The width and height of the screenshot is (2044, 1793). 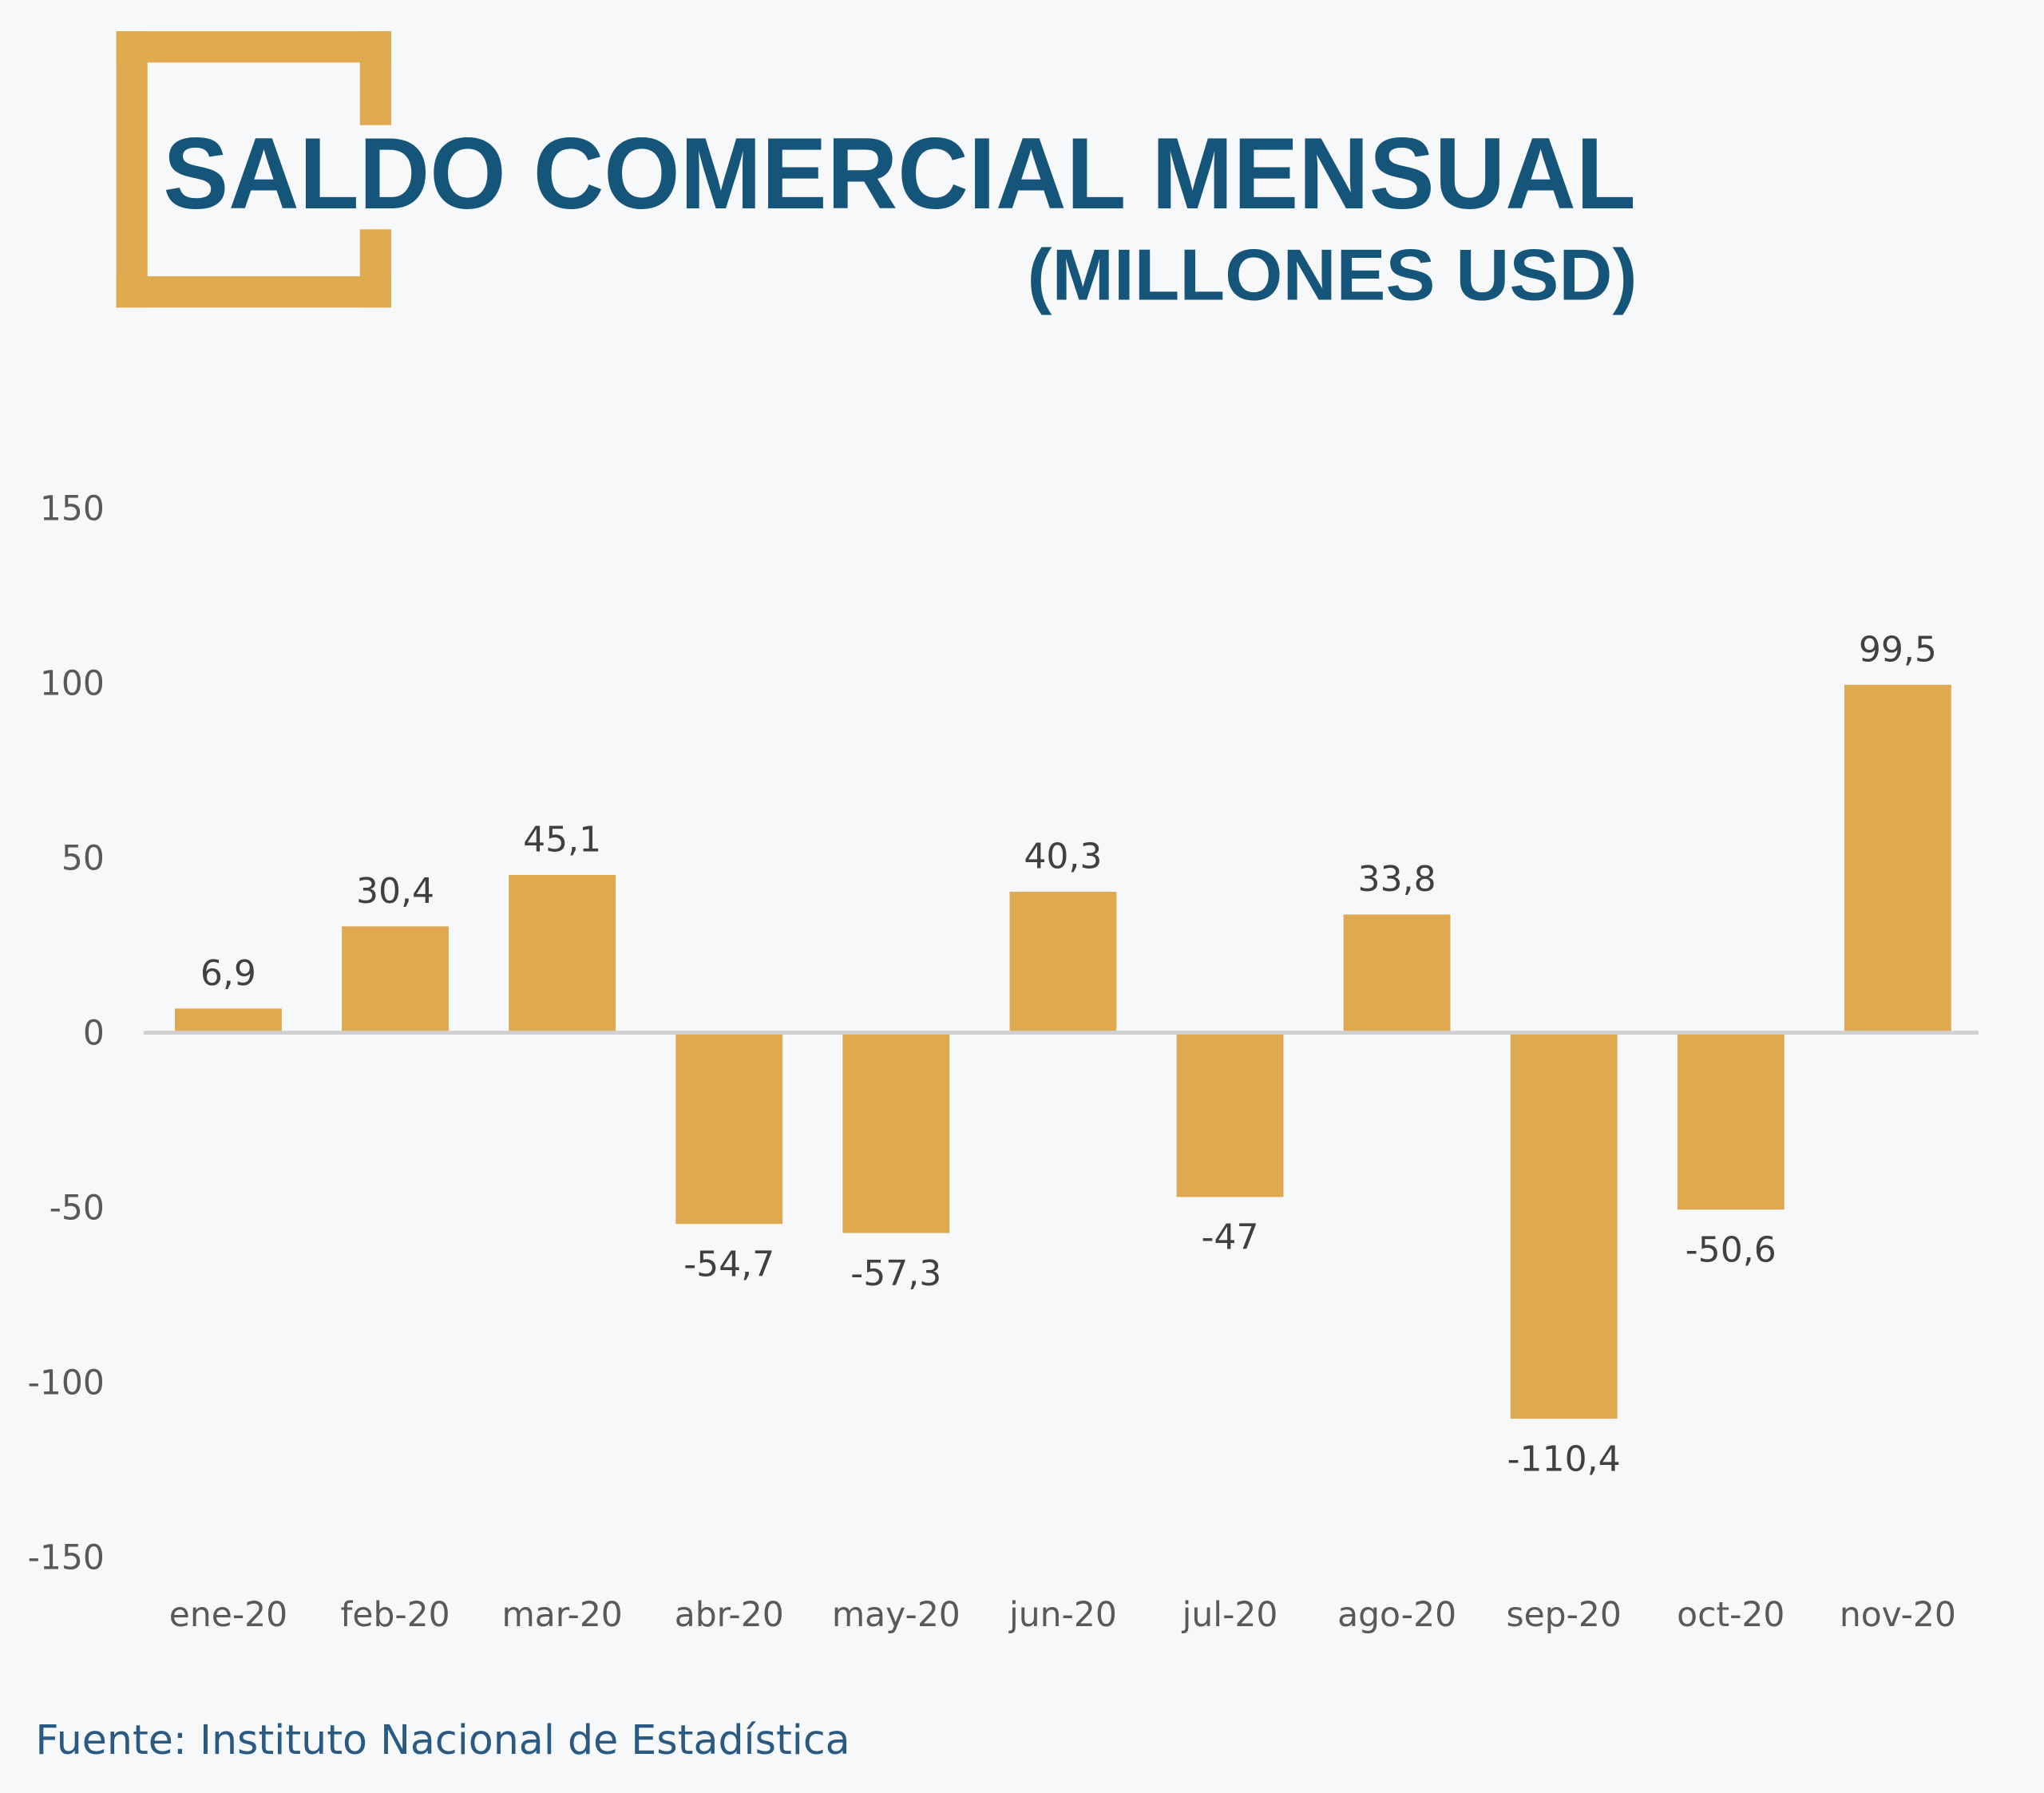 I want to click on title-bracket-icon, so click(x=253, y=170).